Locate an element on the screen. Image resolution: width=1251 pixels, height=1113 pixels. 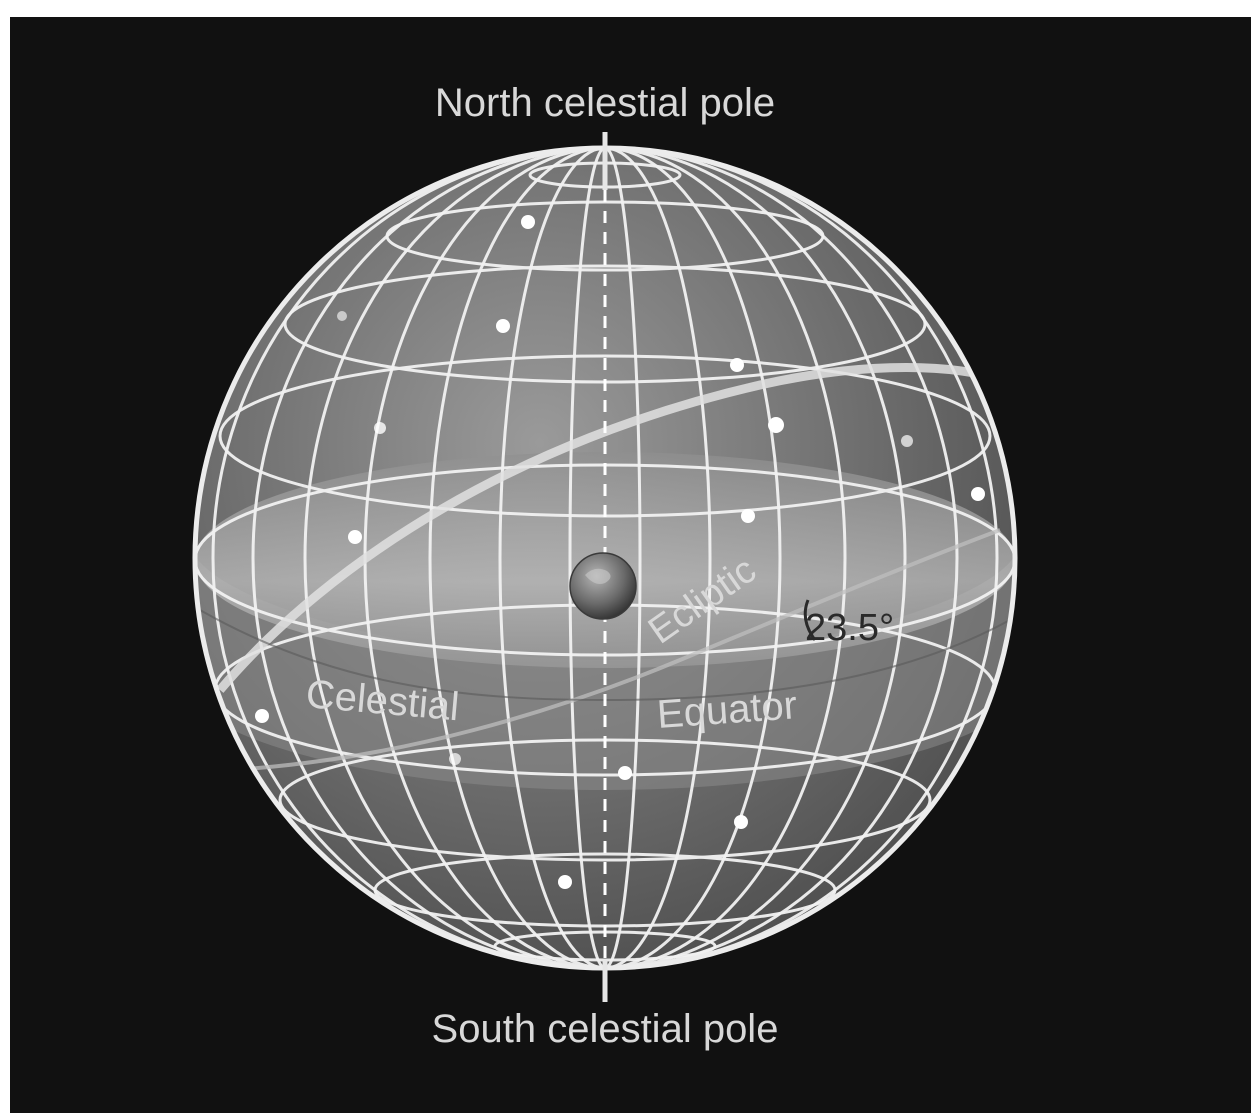
north-pole-label: North celestial pole is located at coordinates (605, 103).